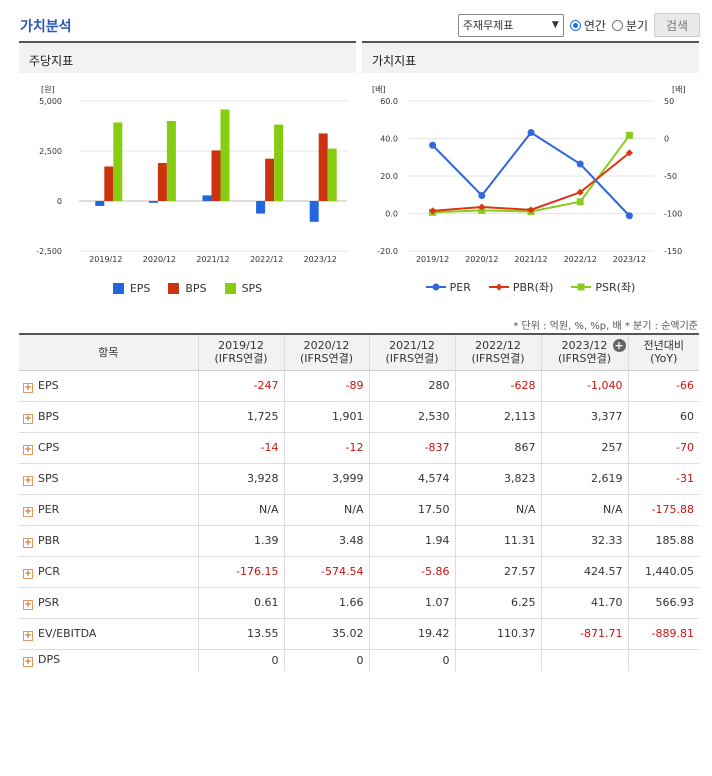 The width and height of the screenshot is (712, 776). Describe the element at coordinates (498, 287) in the screenshot. I see `legend-marker-icon` at that location.